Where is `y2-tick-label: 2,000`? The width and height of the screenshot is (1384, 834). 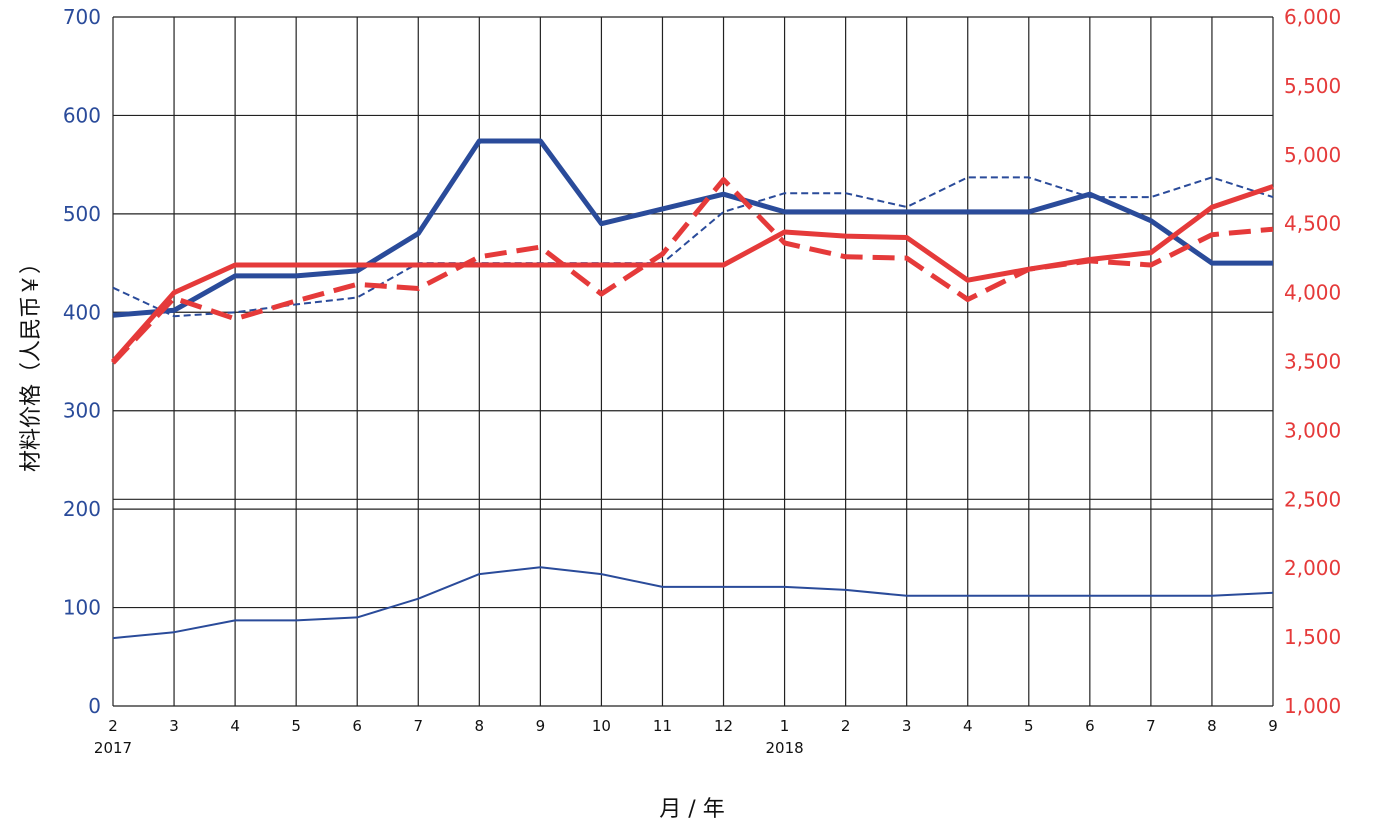 y2-tick-label: 2,000 is located at coordinates (1312, 568).